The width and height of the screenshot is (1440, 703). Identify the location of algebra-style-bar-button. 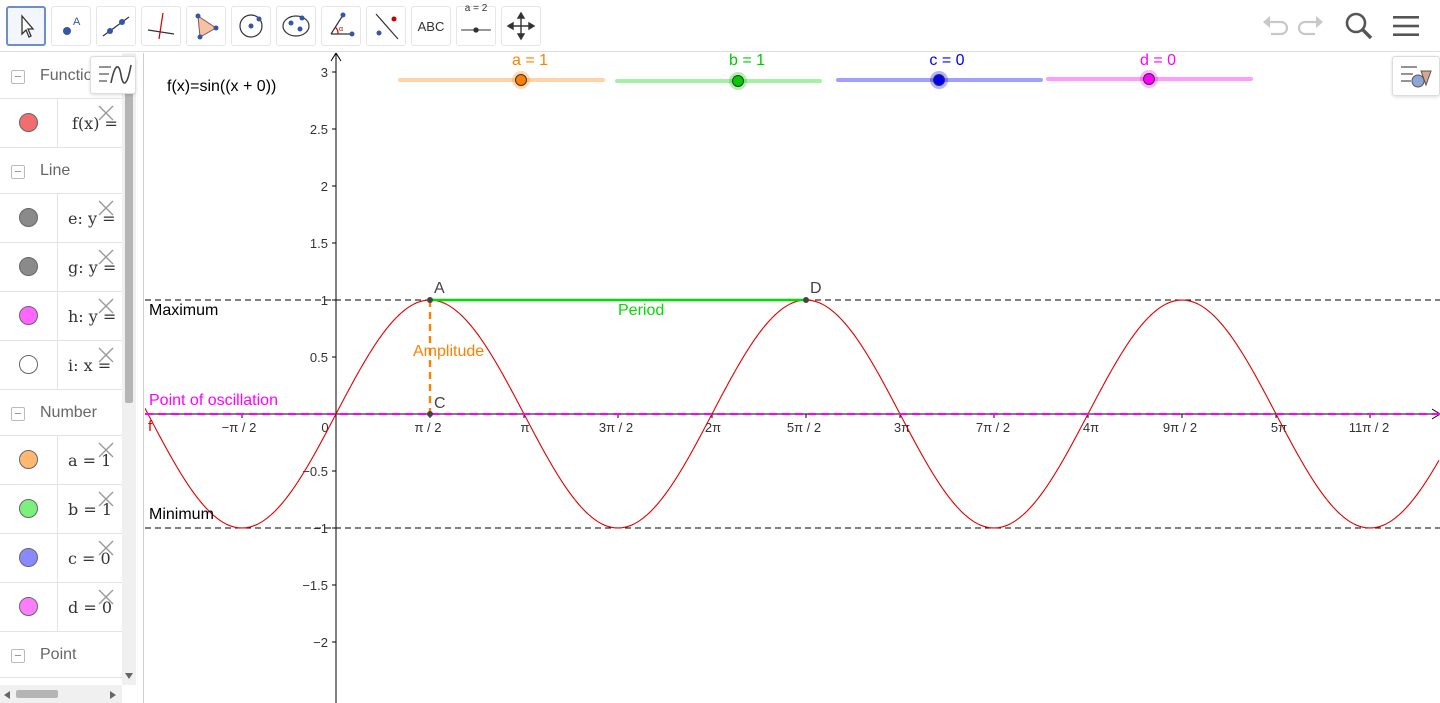
(113, 75).